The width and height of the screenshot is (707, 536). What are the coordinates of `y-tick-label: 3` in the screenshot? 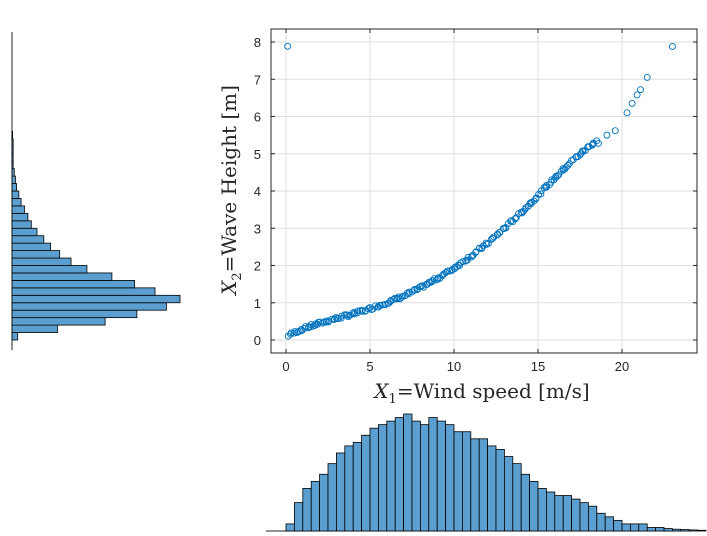 It's located at (257, 228).